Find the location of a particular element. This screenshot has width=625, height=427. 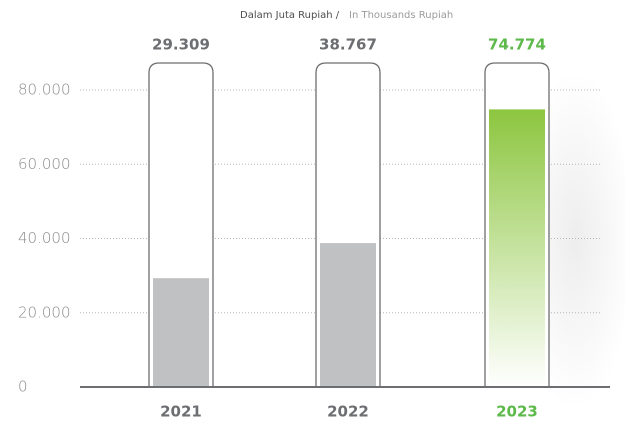

value-label: 29.309 is located at coordinates (181, 45).